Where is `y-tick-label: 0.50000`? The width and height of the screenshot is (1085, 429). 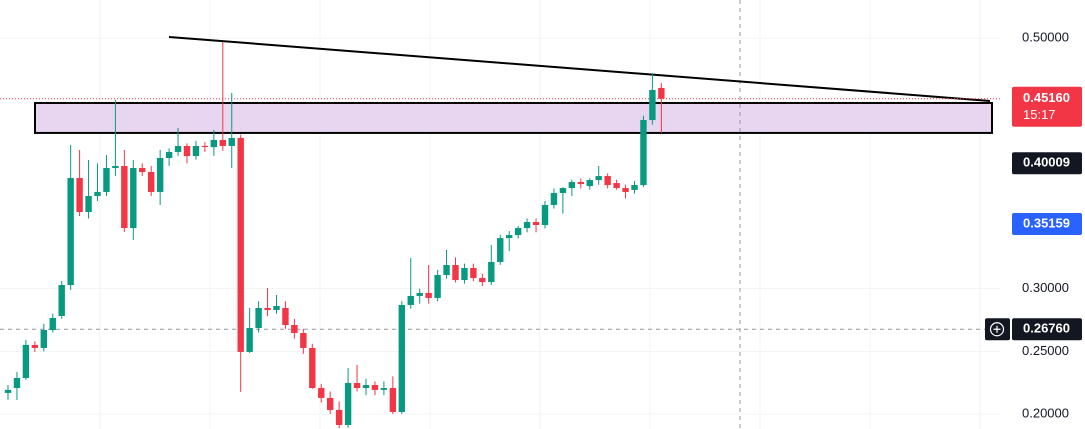 y-tick-label: 0.50000 is located at coordinates (1045, 37).